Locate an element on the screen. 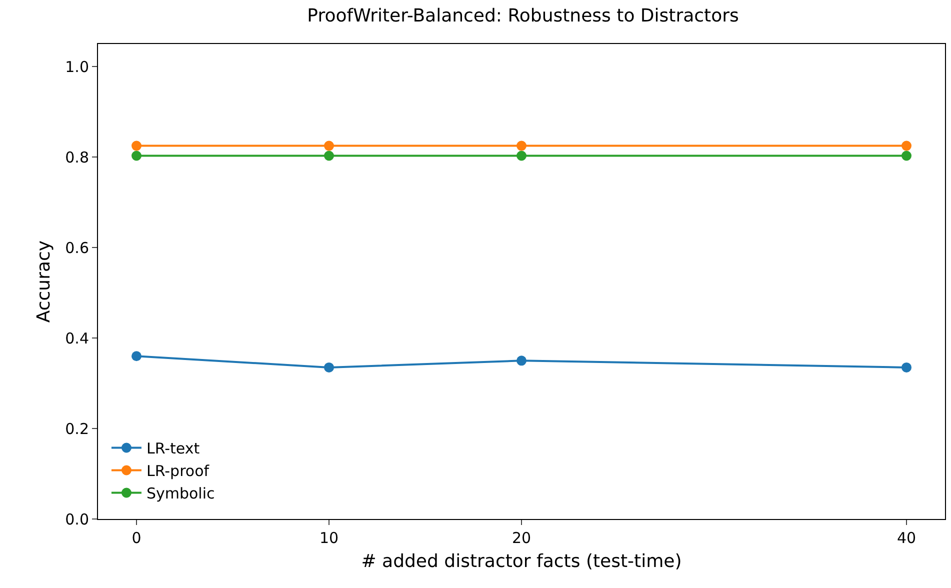 The image size is (951, 588). y-tick-label: 0.6 is located at coordinates (77, 247).